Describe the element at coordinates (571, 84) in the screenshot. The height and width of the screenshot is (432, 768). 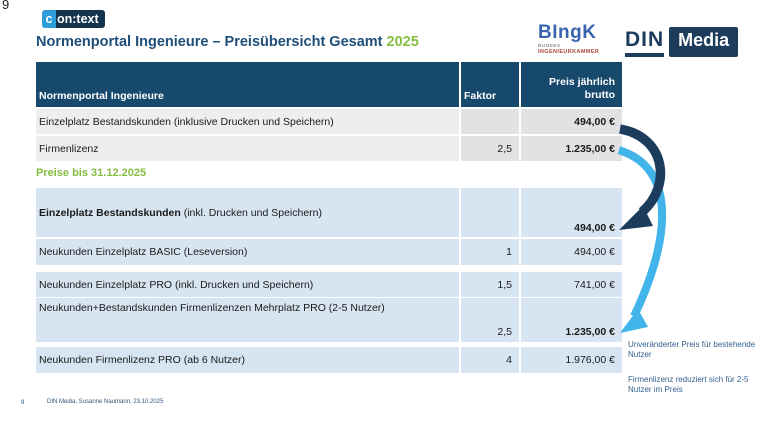
I see `header-price-column: Preis jährlich brutto` at that location.